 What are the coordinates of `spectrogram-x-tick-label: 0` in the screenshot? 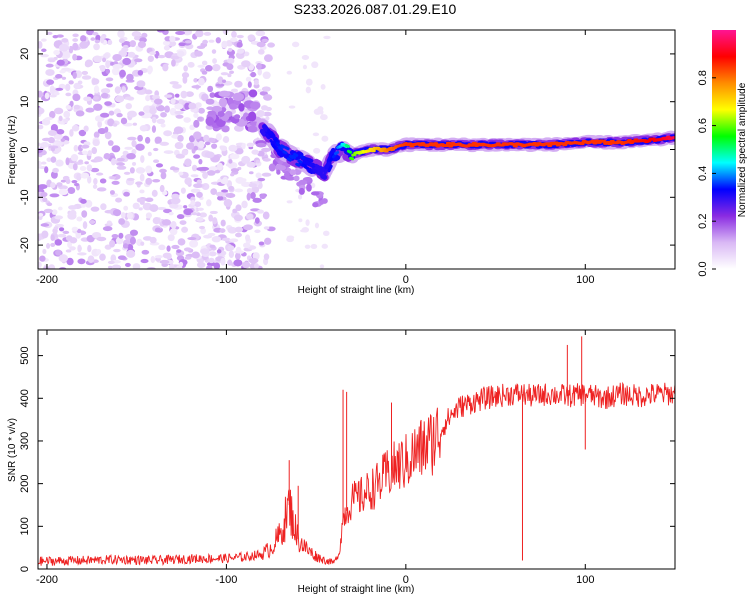 It's located at (406, 280).